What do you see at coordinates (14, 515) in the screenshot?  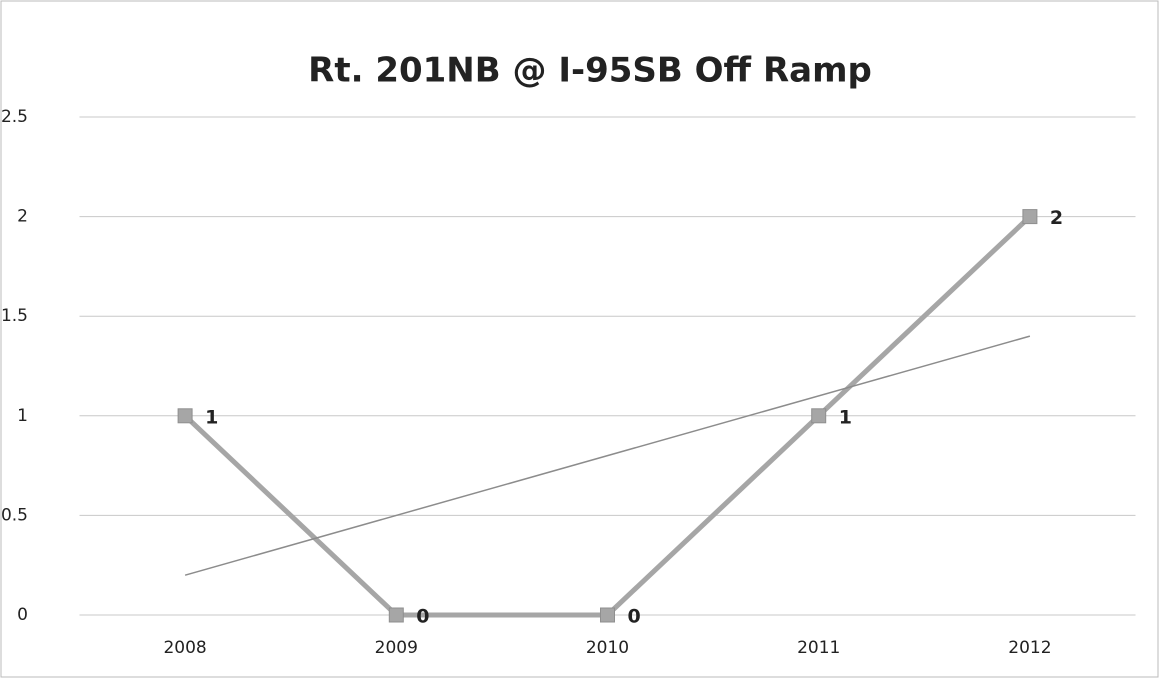 I see `y-tick-label: 0.5` at bounding box center [14, 515].